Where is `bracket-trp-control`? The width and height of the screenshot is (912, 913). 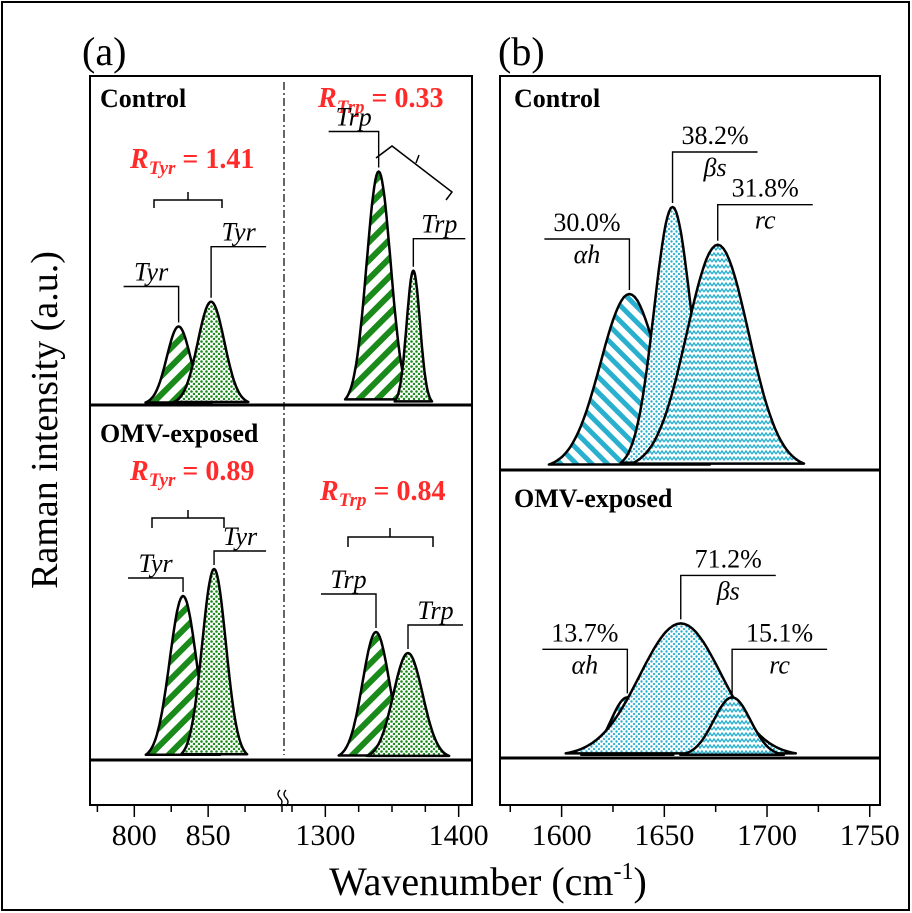 bracket-trp-control is located at coordinates (414, 173).